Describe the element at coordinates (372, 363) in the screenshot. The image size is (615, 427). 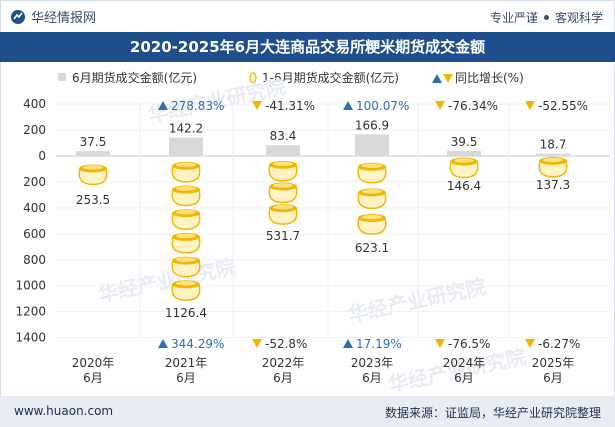
I see `x-tick-label: 2023年` at that location.